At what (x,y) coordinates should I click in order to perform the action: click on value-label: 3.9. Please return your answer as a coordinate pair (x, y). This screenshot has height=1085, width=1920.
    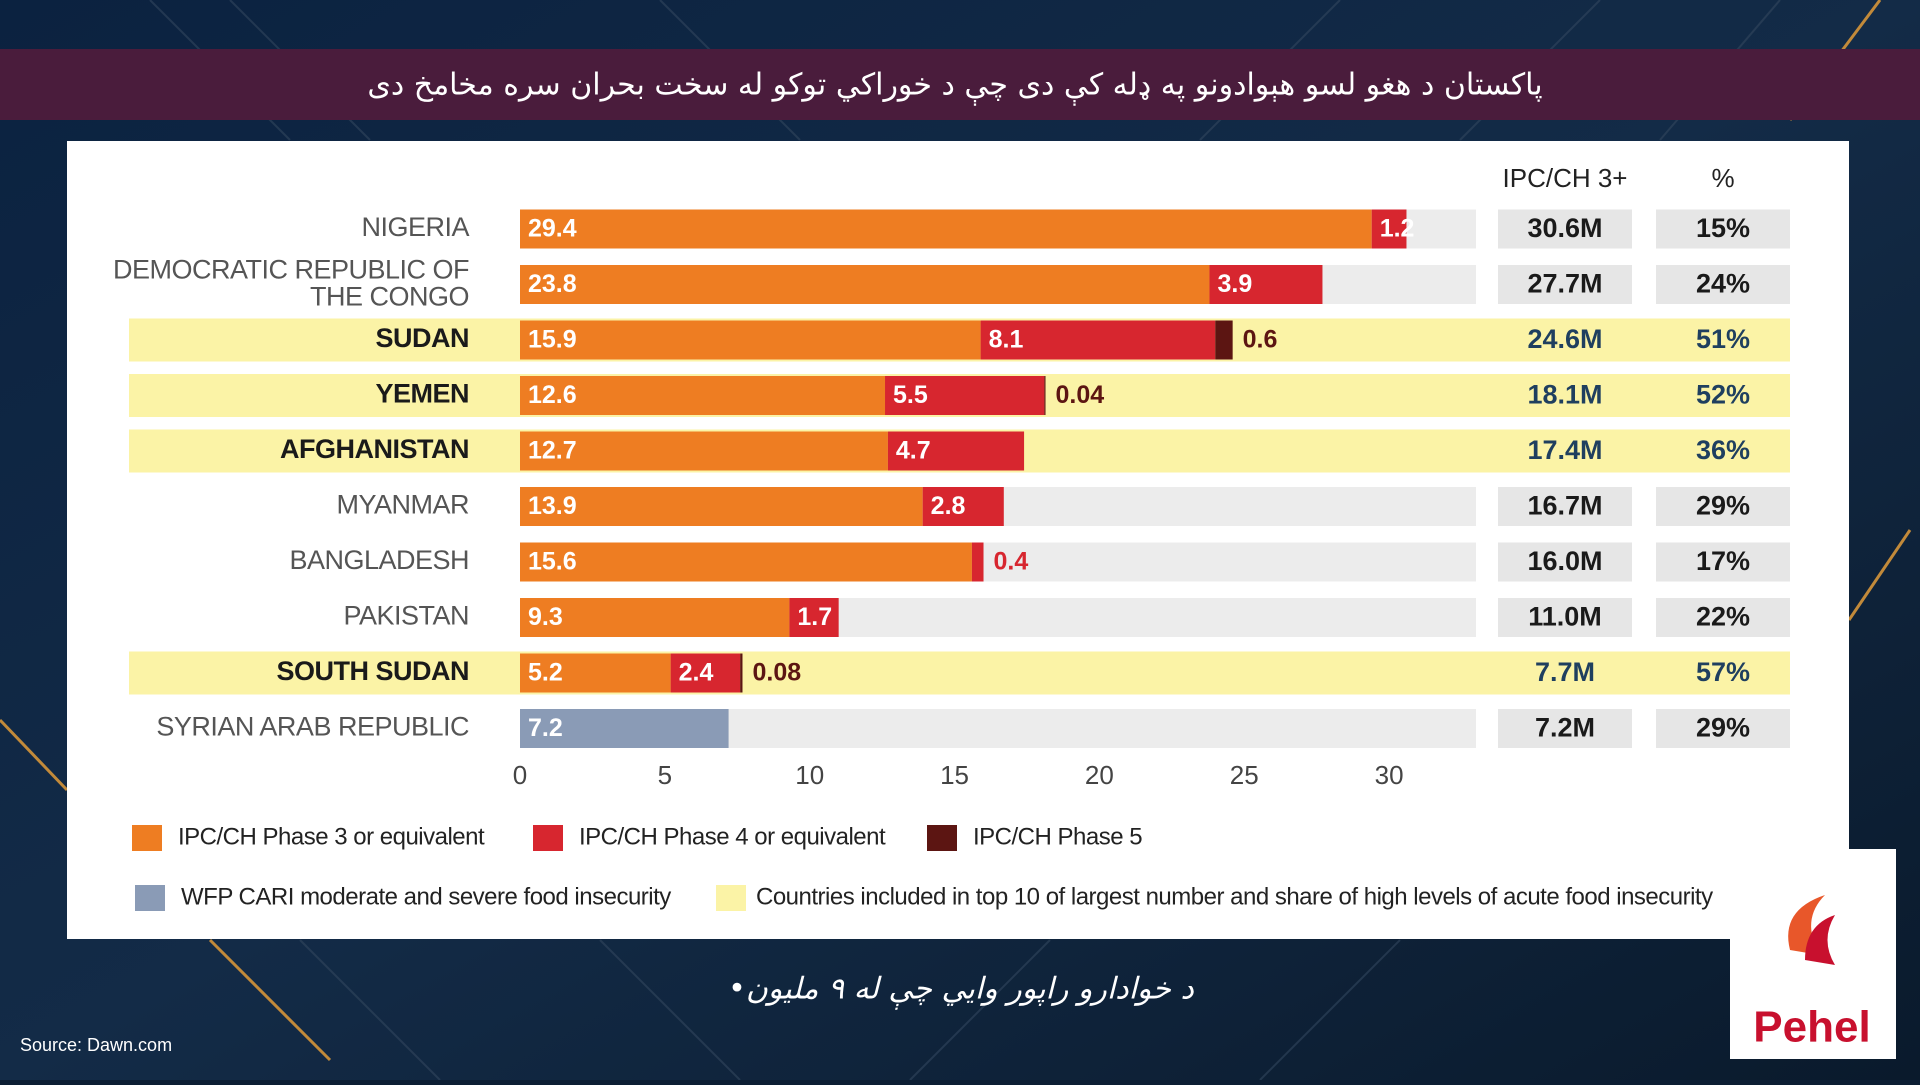
    Looking at the image, I should click on (1234, 284).